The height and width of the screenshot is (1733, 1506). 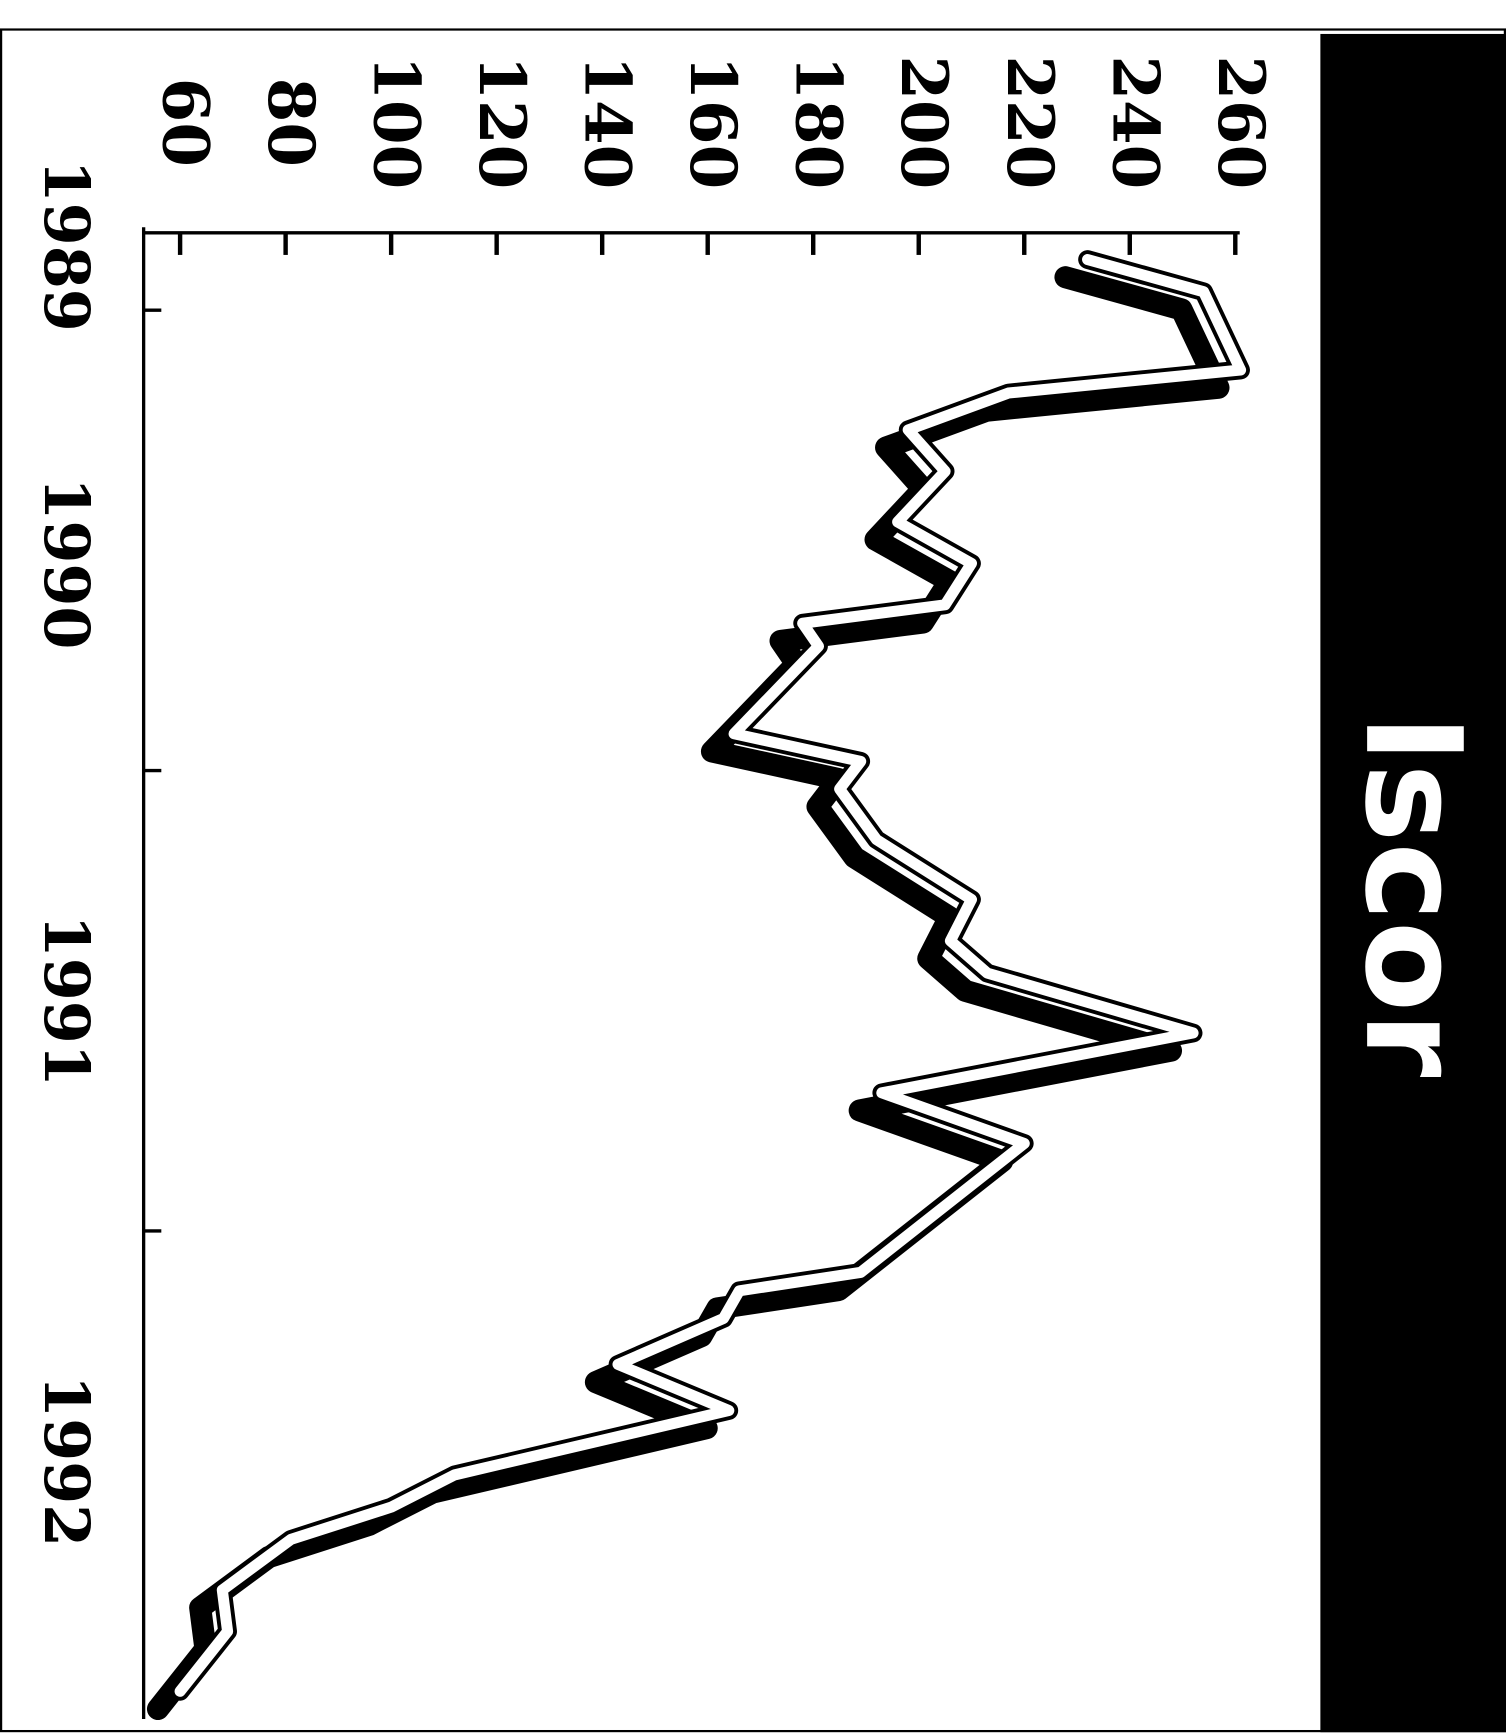 What do you see at coordinates (66, 1001) in the screenshot?
I see `x-tick-label: 1991` at bounding box center [66, 1001].